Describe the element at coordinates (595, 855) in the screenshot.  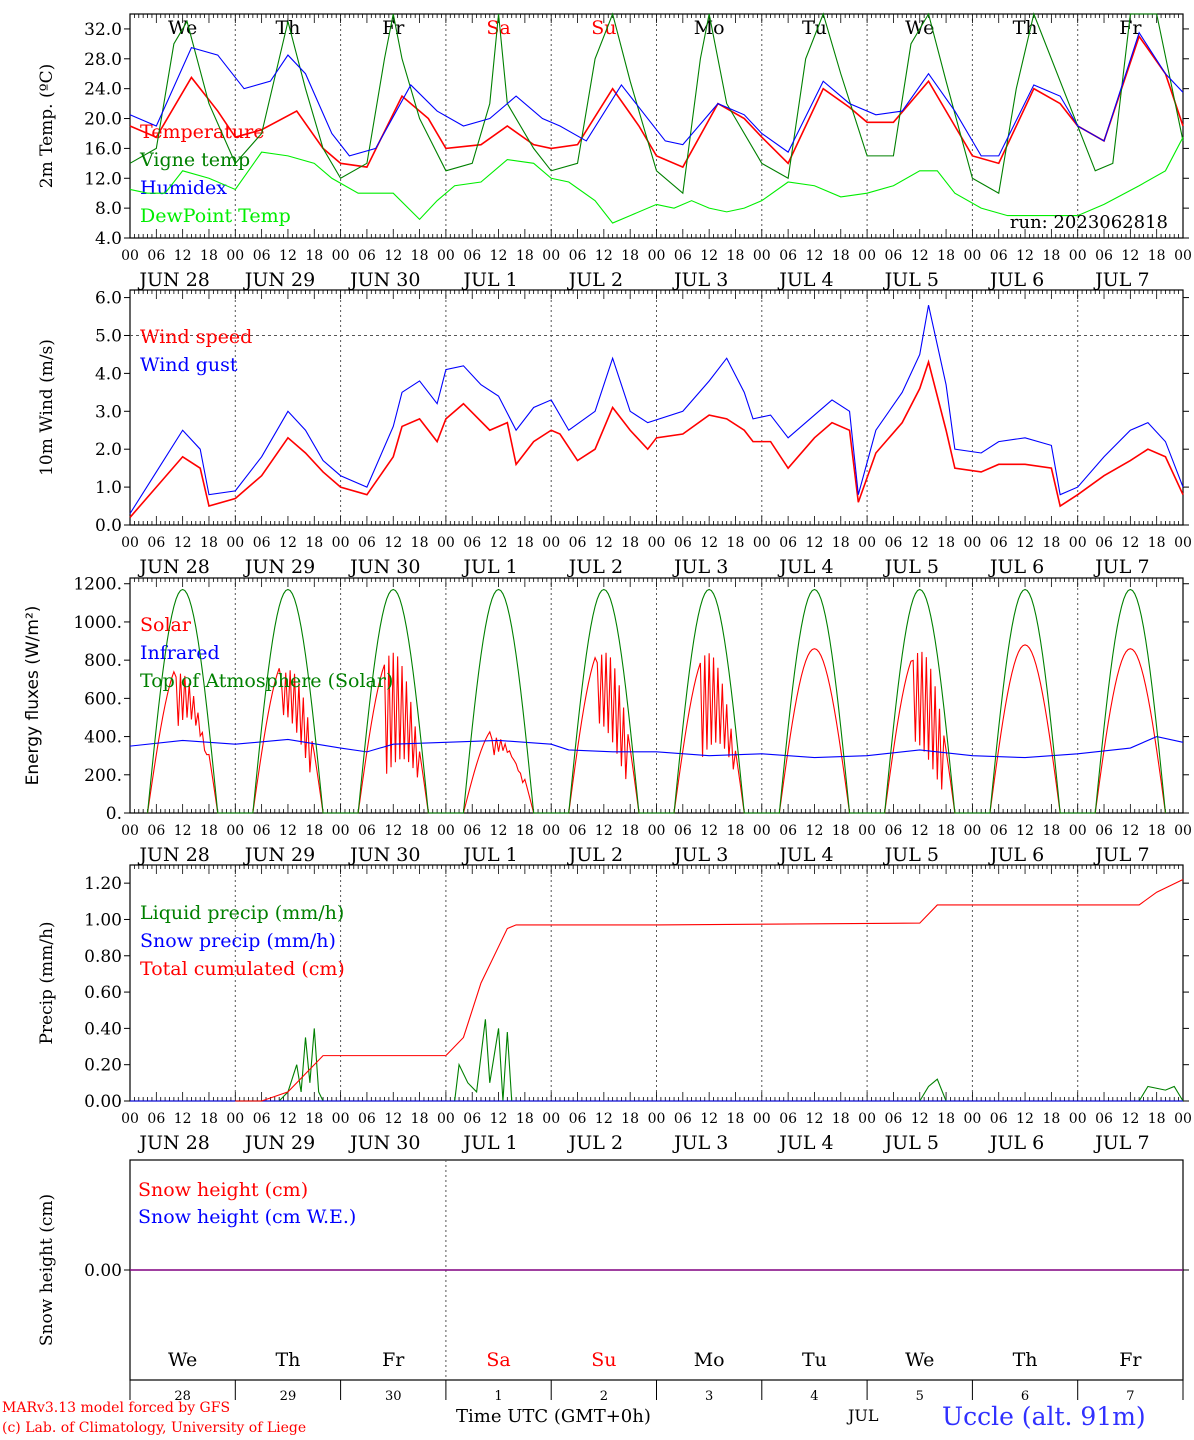
I see `x-date-label: JUL 2` at that location.